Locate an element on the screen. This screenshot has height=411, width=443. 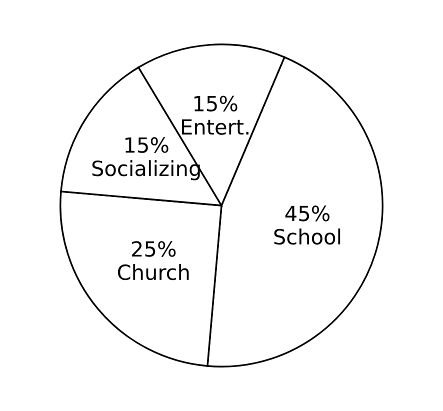
slice-label: Entert. is located at coordinates (215, 127).